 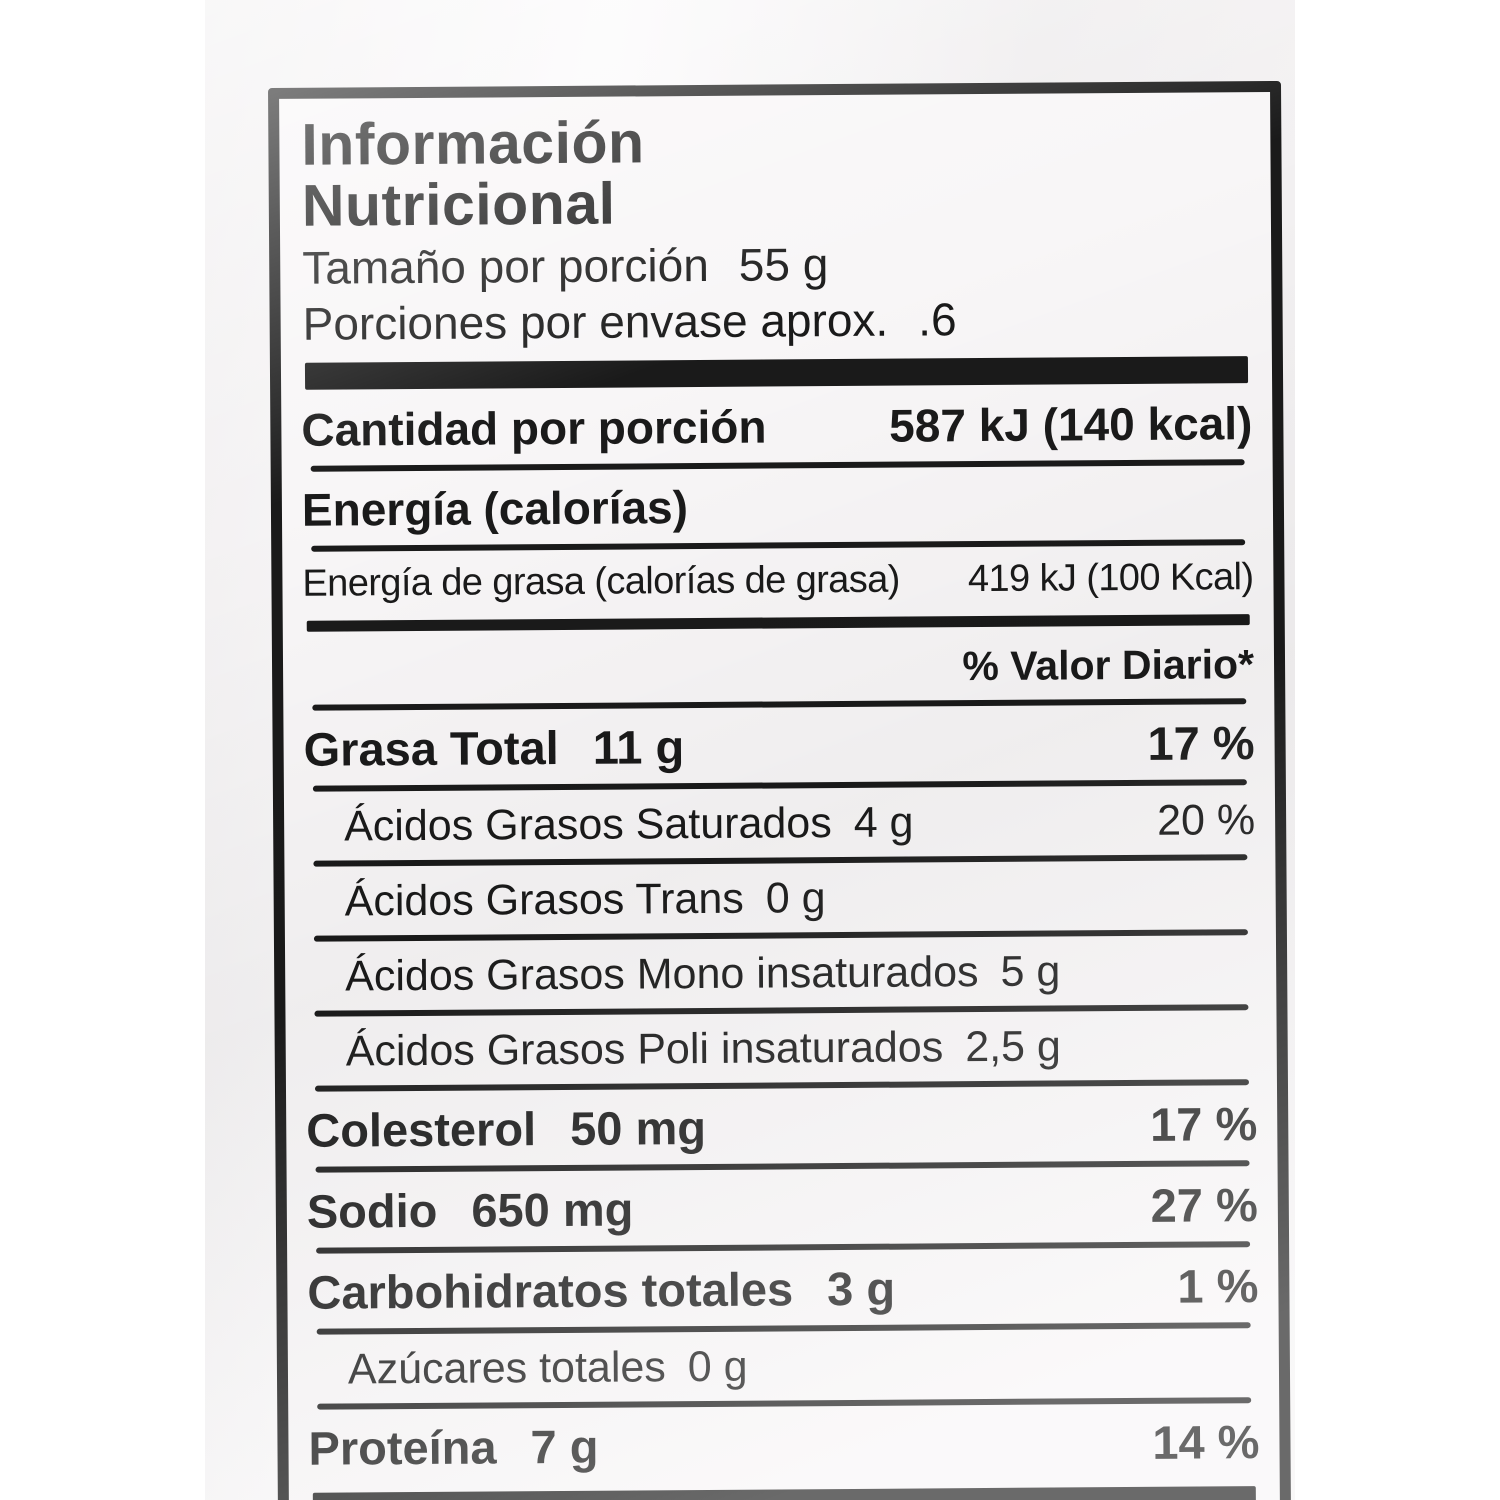 What do you see at coordinates (778, 622) in the screenshot?
I see `separator-bar-medium` at bounding box center [778, 622].